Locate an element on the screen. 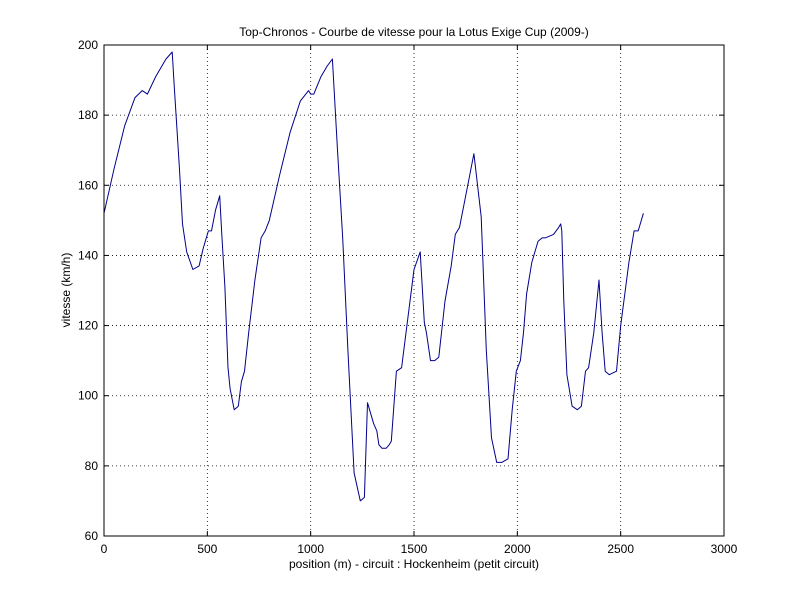 This screenshot has width=800, height=601. x-tick-label: 0 is located at coordinates (104, 549).